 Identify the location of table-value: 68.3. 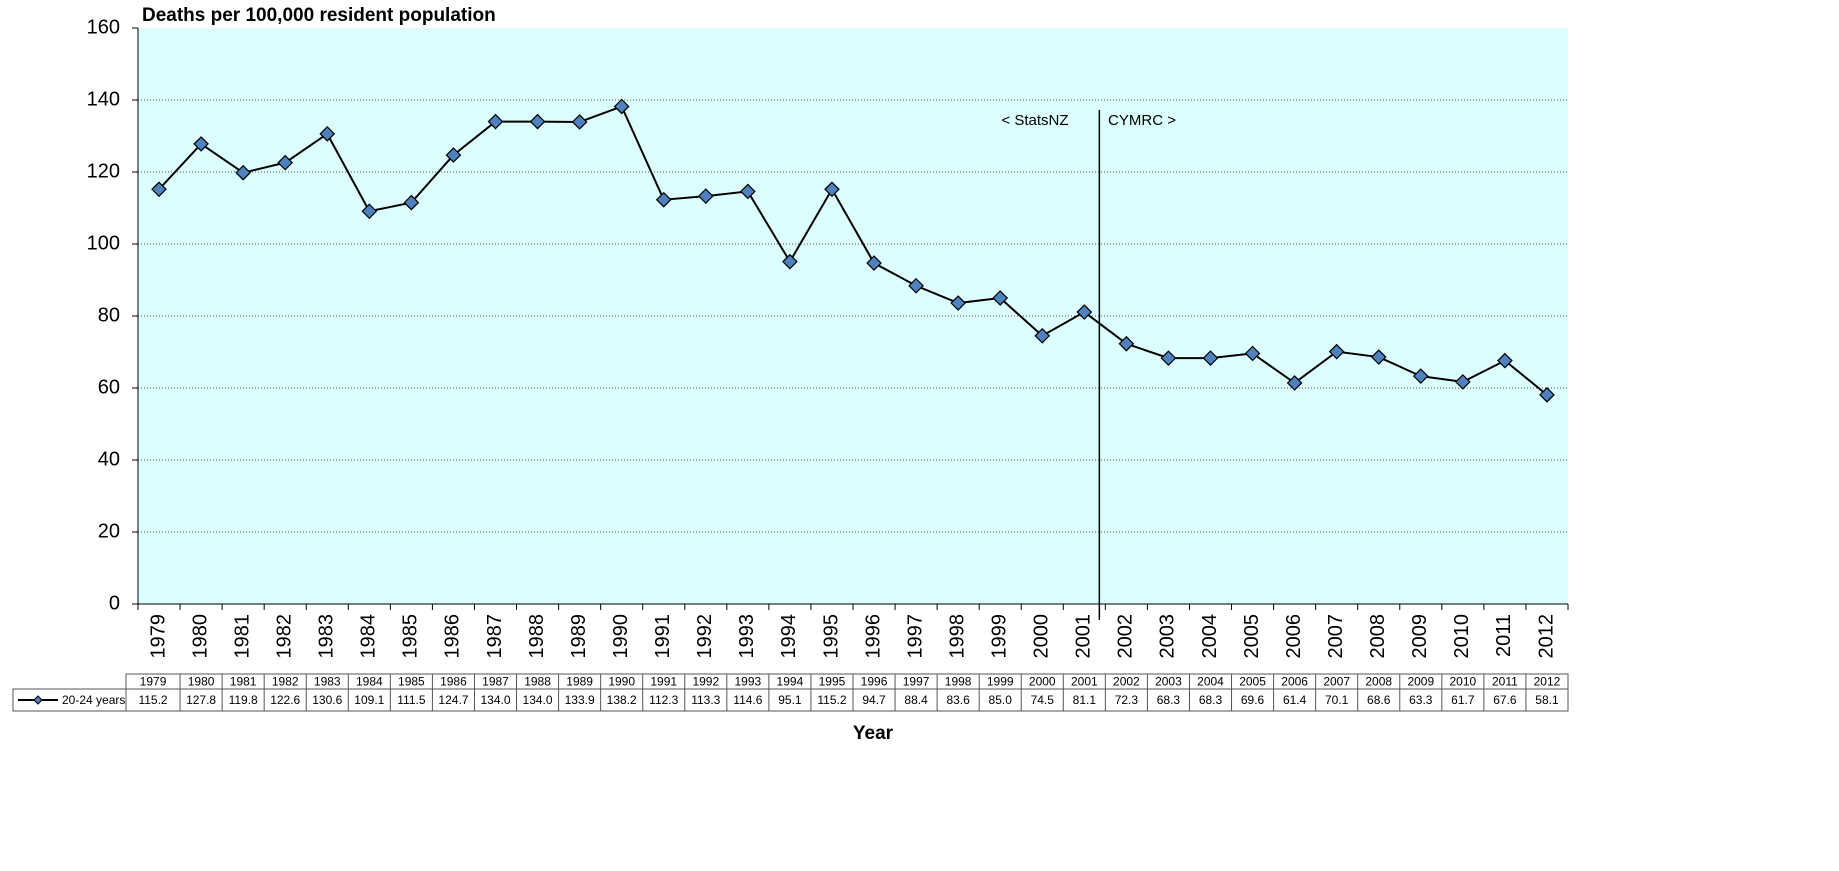
(1169, 700).